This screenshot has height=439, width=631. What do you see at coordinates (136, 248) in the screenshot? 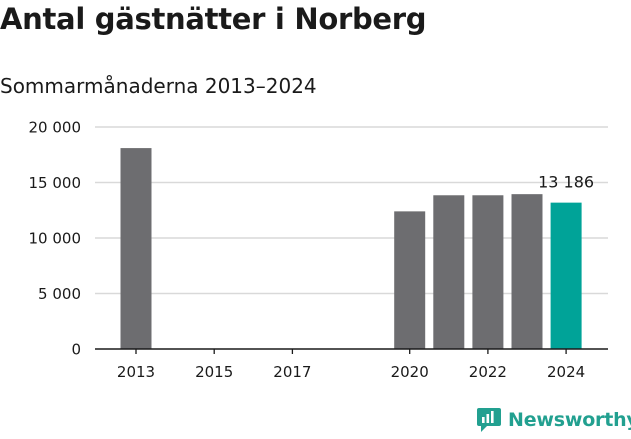
I see `bar-2013` at bounding box center [136, 248].